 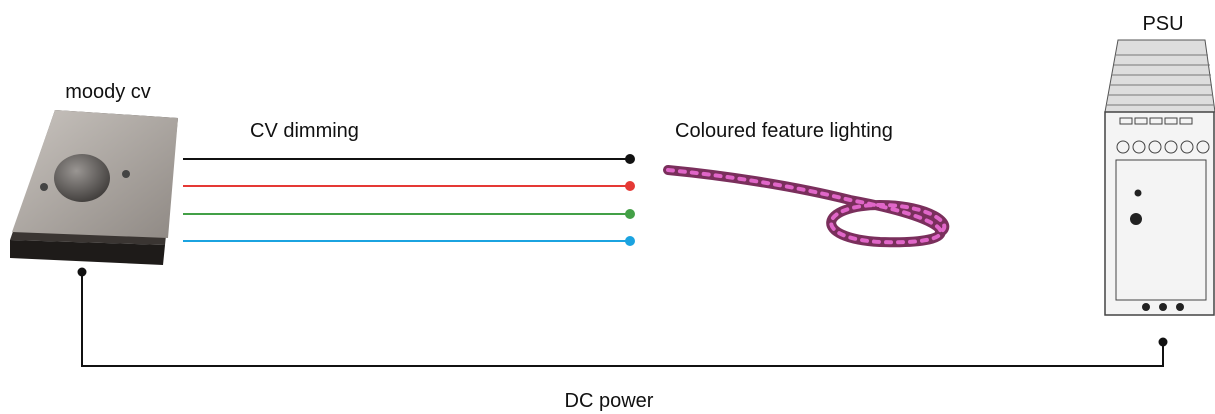 I want to click on lighting-label: Coloured feature lighting, so click(x=784, y=131).